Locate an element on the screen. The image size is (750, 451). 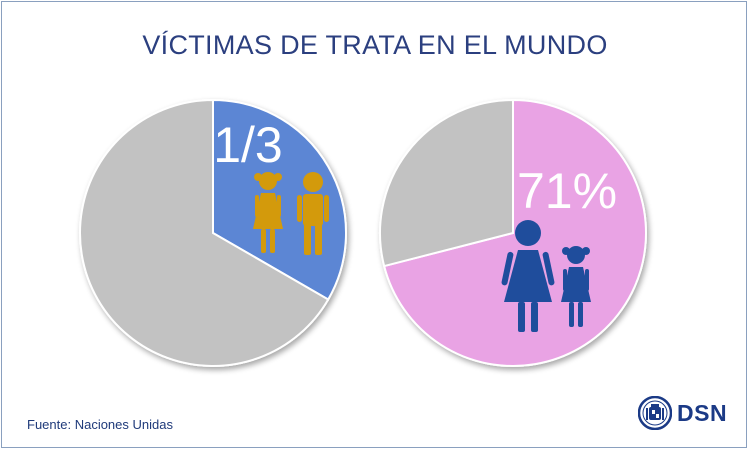
source-note: Fuente: Naciones Unidas is located at coordinates (100, 424).